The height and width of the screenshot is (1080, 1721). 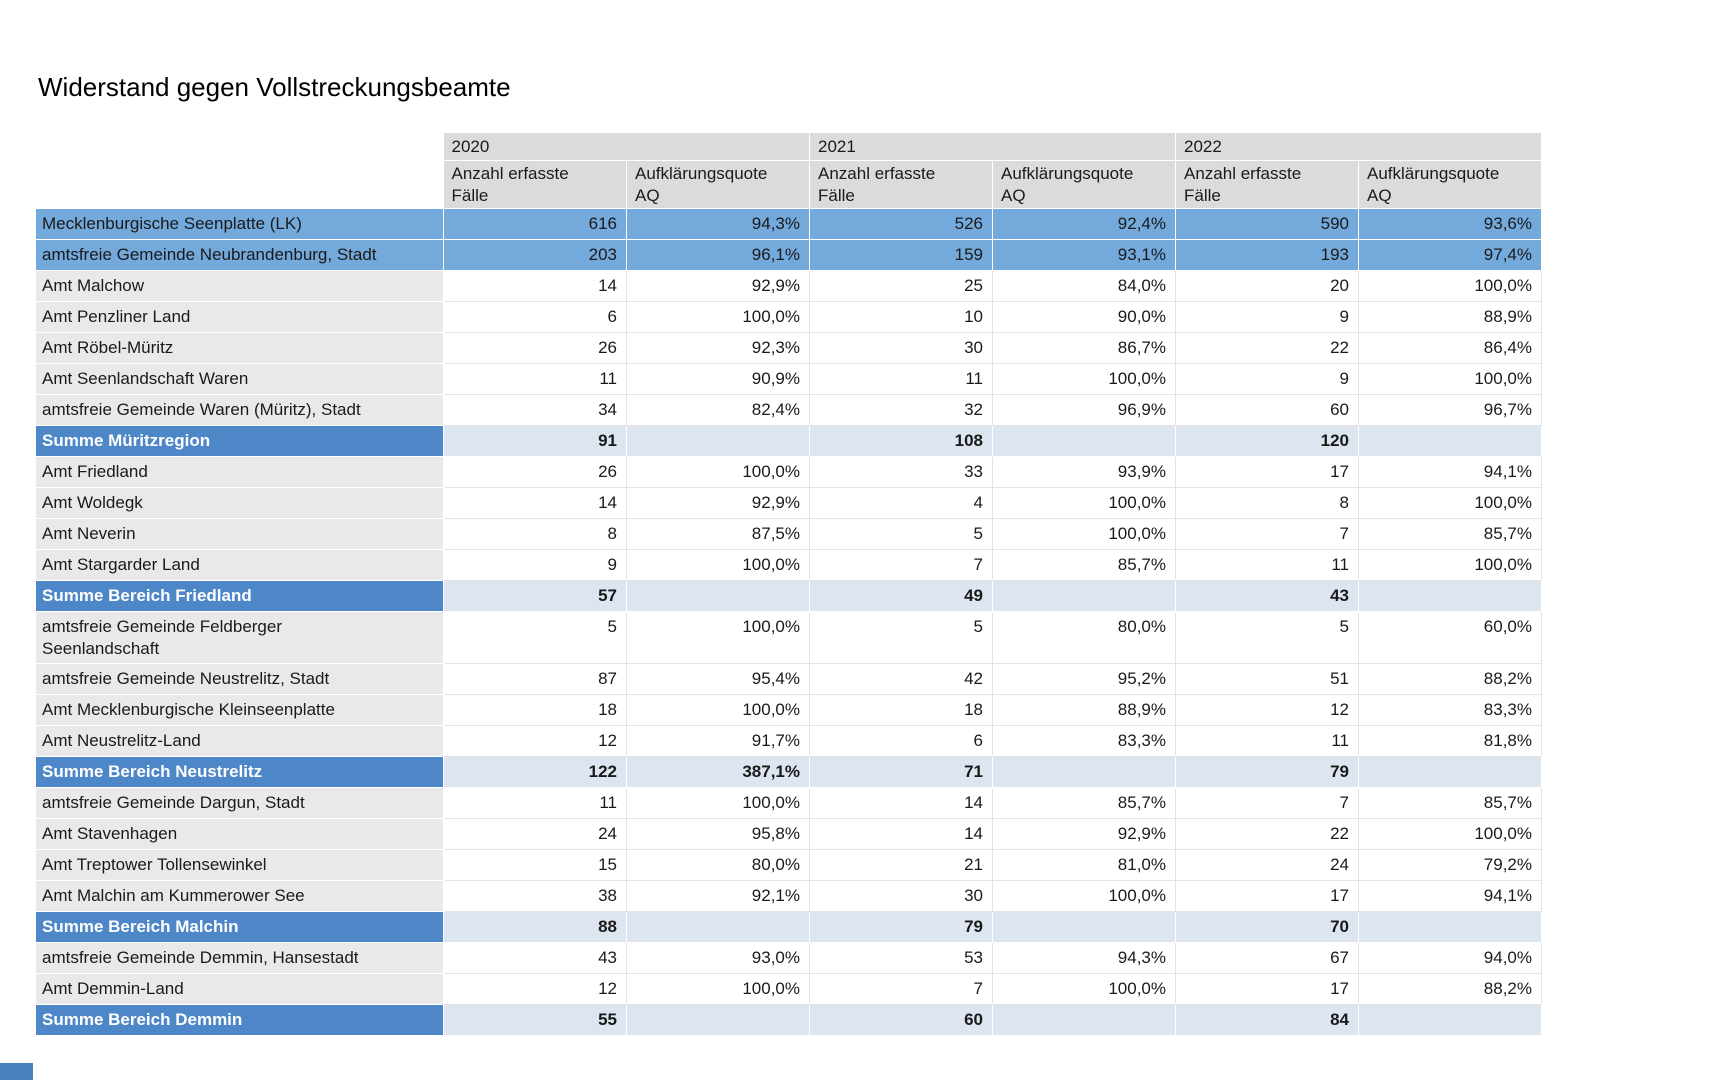 What do you see at coordinates (901, 865) in the screenshot?
I see `cases-cell: 21` at bounding box center [901, 865].